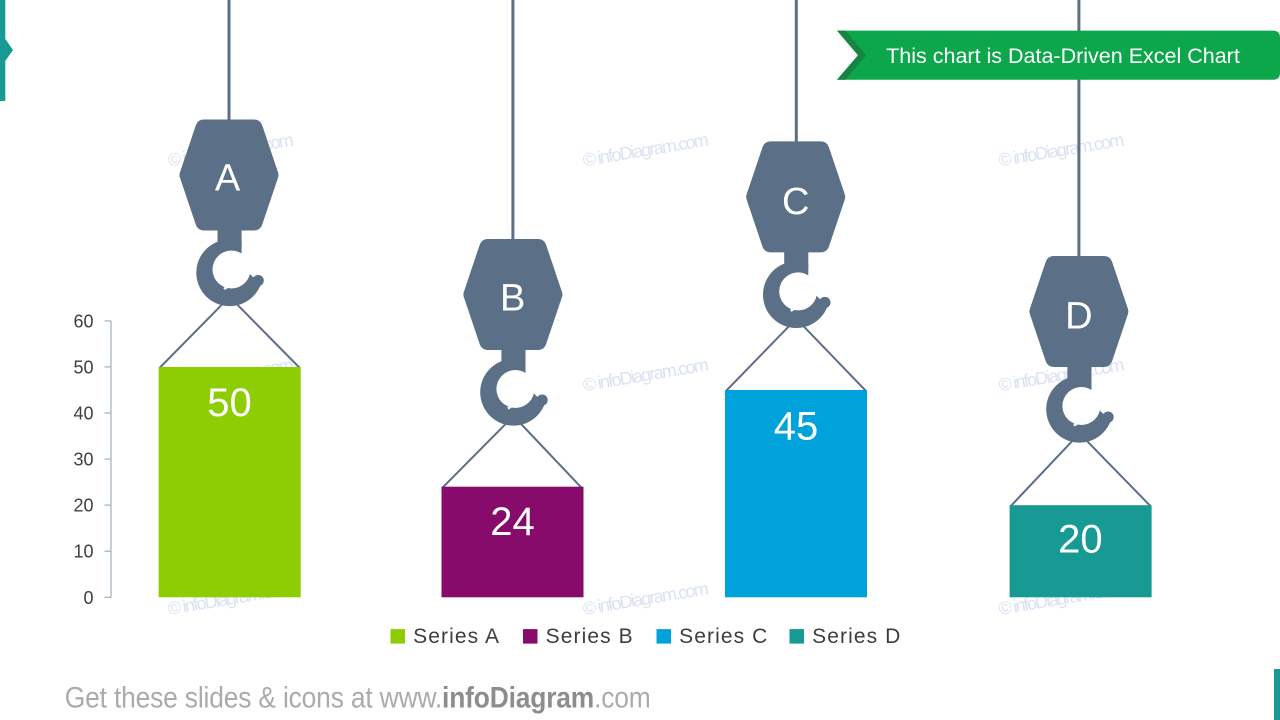 Image resolution: width=1280 pixels, height=720 pixels. I want to click on svg-text: Series C, so click(723, 636).